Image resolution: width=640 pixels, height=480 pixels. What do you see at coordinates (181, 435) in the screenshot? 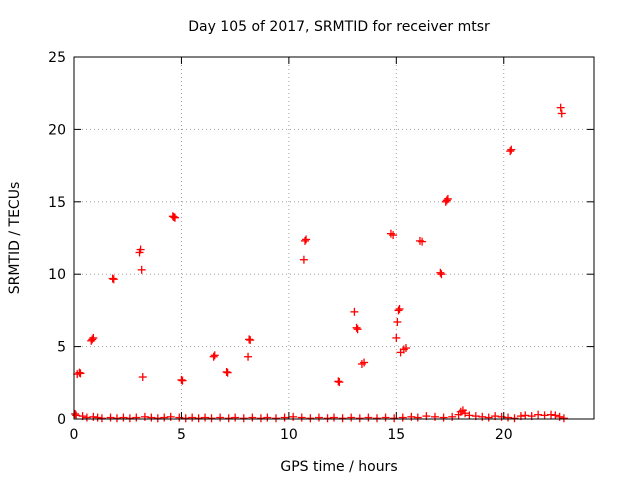
I see `x-tick-label: 5` at bounding box center [181, 435].